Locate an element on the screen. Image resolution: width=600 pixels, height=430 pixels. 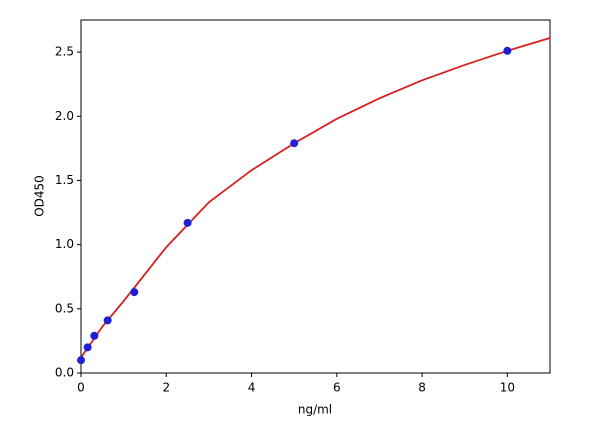
y-tick-label: 0.0 is located at coordinates (64, 373).